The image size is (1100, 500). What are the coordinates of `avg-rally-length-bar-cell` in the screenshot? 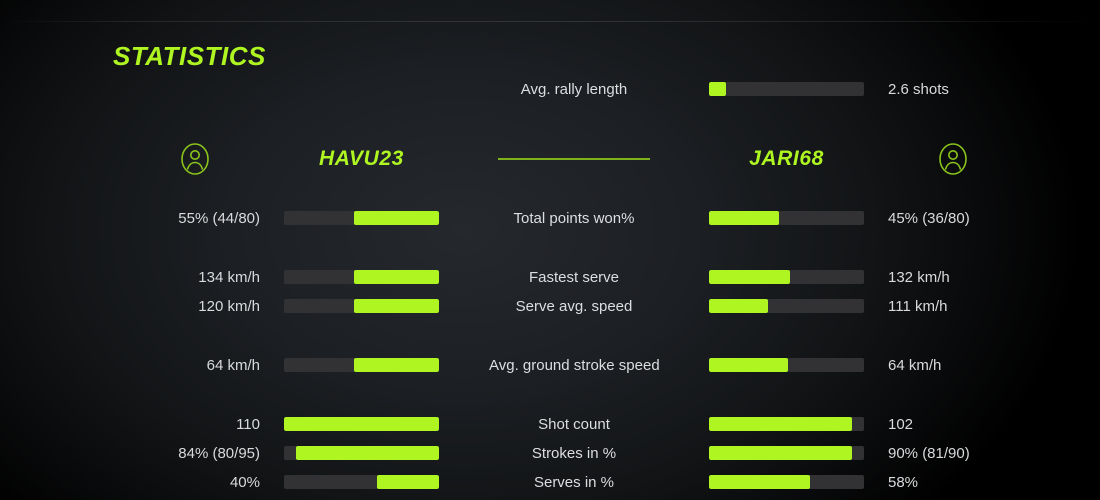 It's located at (786, 89).